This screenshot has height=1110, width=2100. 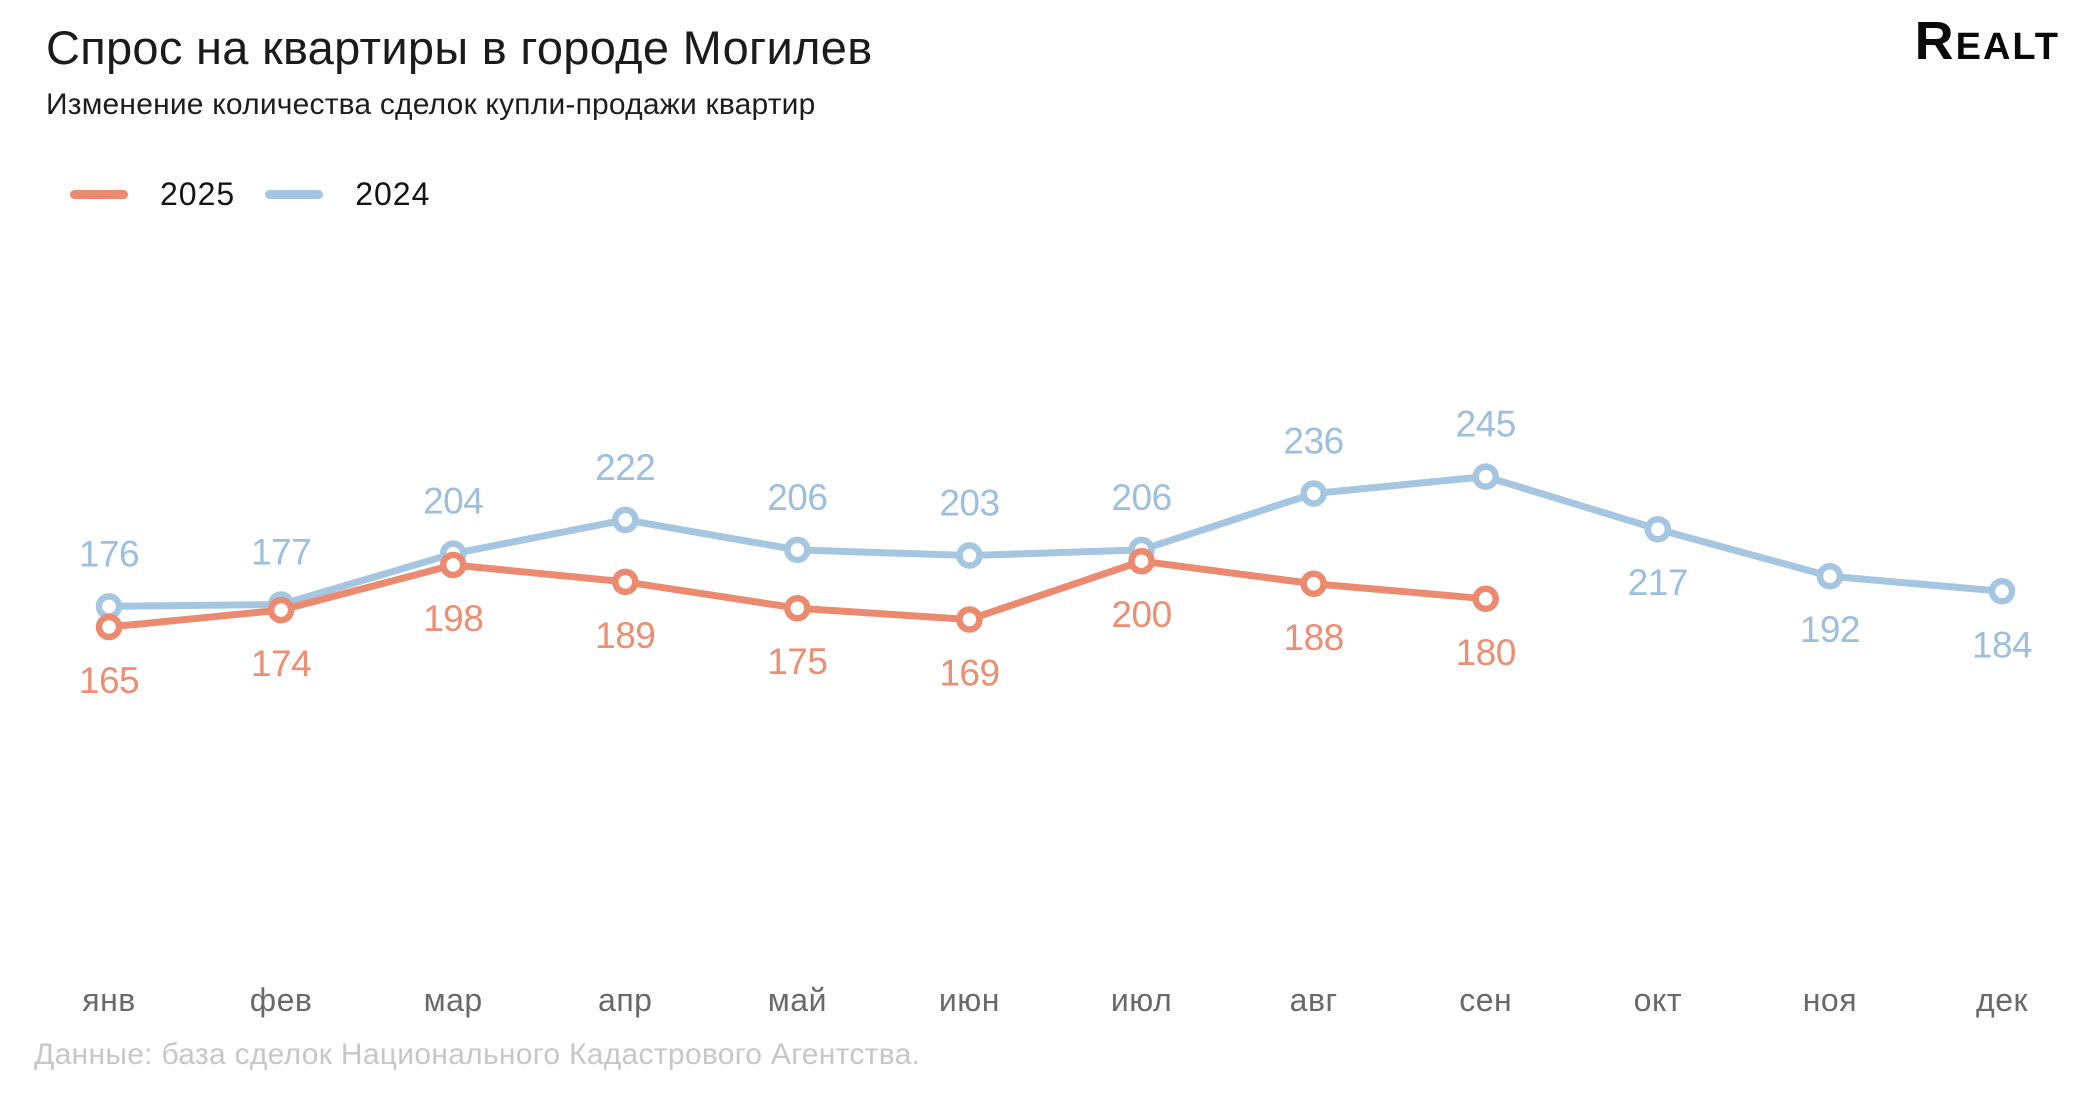 What do you see at coordinates (1313, 493) in the screenshot?
I see `data-point-2024-авг` at bounding box center [1313, 493].